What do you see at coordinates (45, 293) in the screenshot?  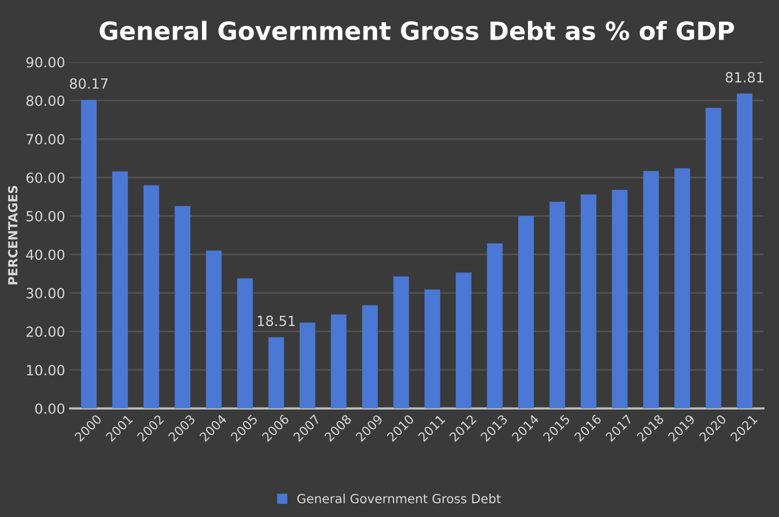 I see `y-tick-label: 30.00` at bounding box center [45, 293].